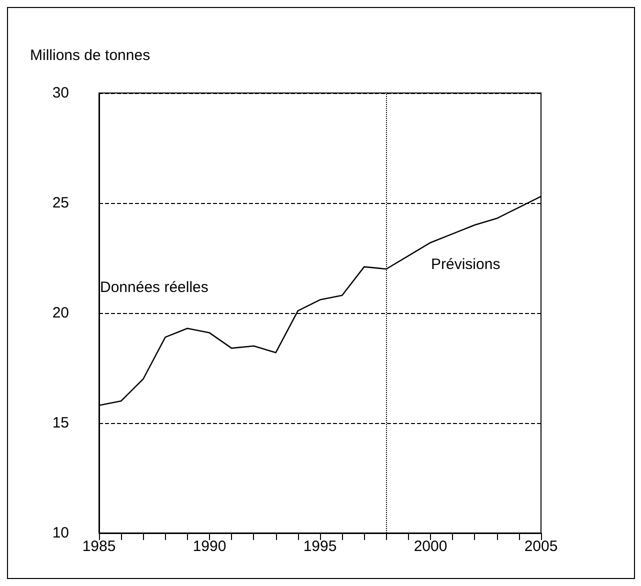 This screenshot has height=586, width=641. I want to click on x-tick-label: 2005, so click(541, 546).